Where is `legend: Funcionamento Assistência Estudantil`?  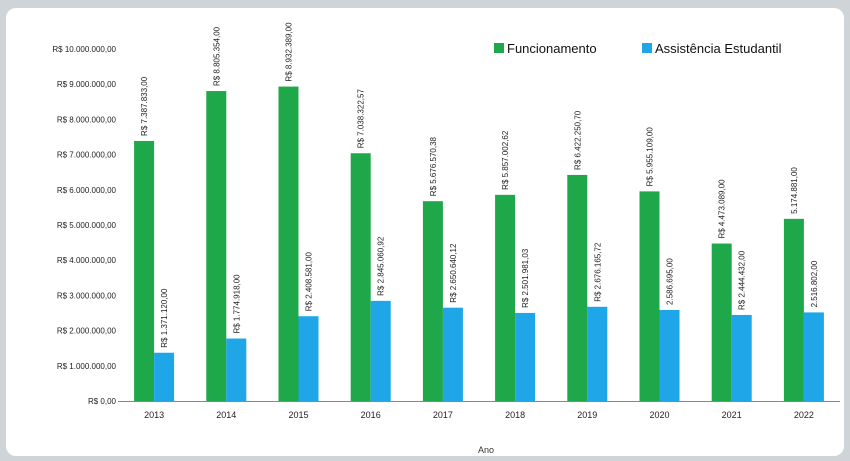 legend: Funcionamento Assistência Estudantil is located at coordinates (638, 48).